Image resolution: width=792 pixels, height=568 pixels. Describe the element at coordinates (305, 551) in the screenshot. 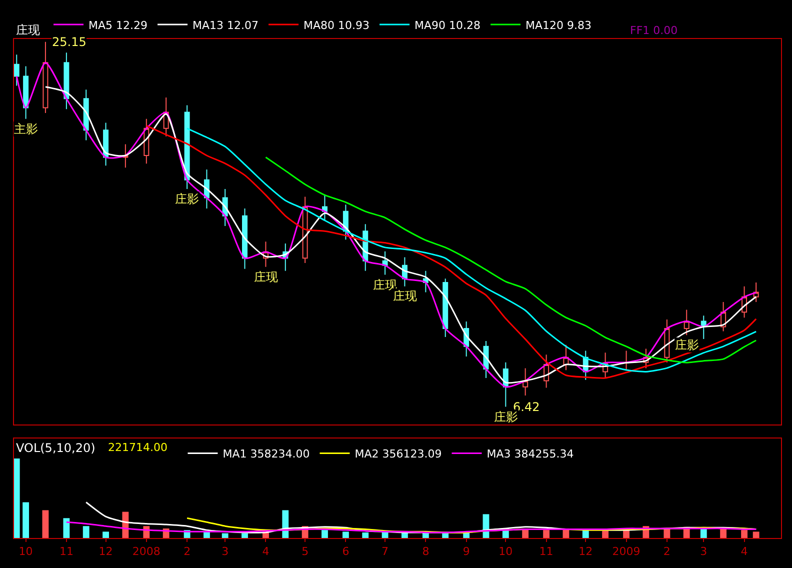

I see `x-tick-label: 5` at that location.